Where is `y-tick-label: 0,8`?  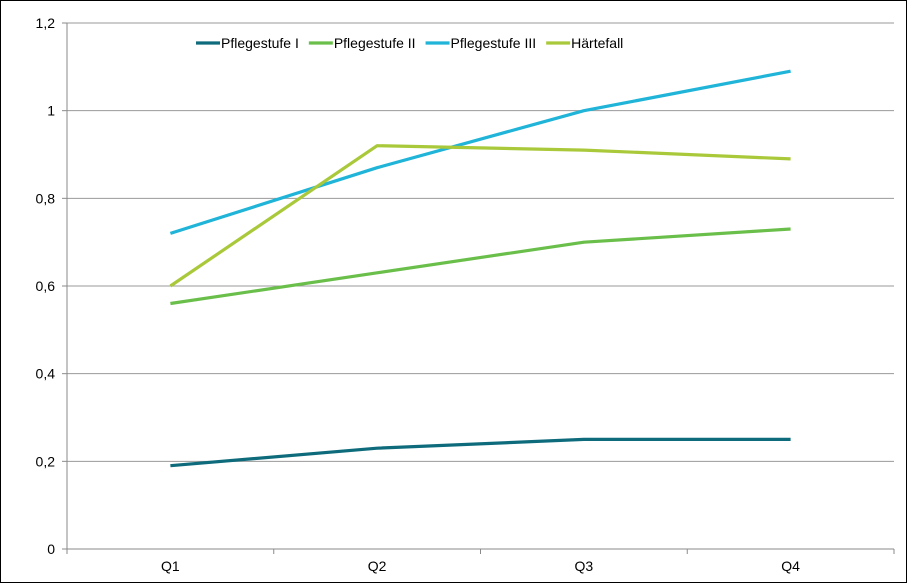 y-tick-label: 0,8 is located at coordinates (46, 198).